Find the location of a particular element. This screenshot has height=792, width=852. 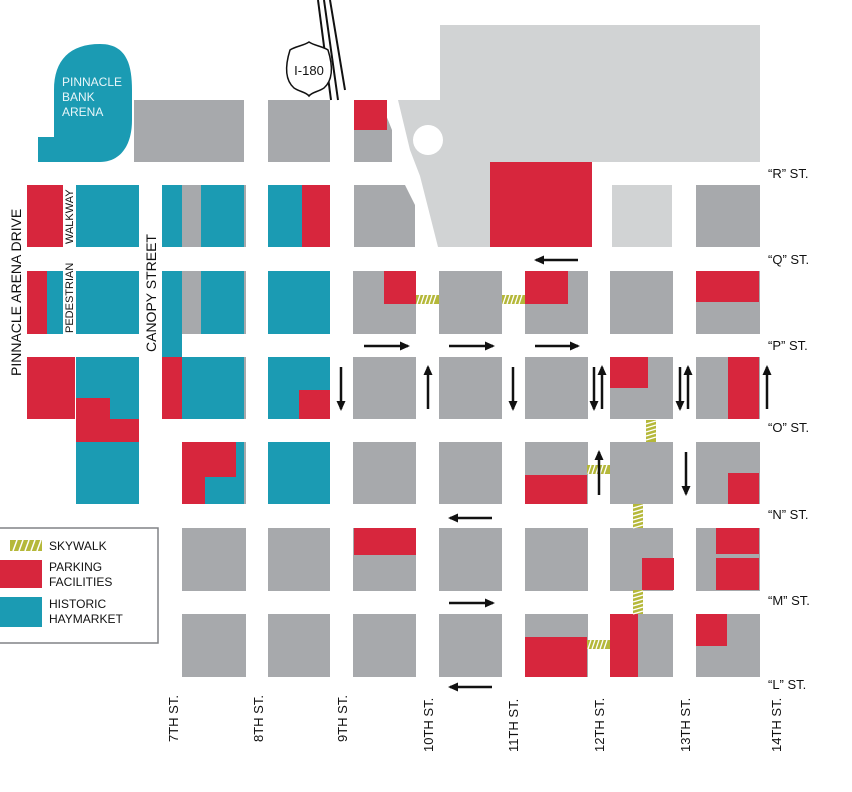

highway-label: I-180 is located at coordinates (309, 70).